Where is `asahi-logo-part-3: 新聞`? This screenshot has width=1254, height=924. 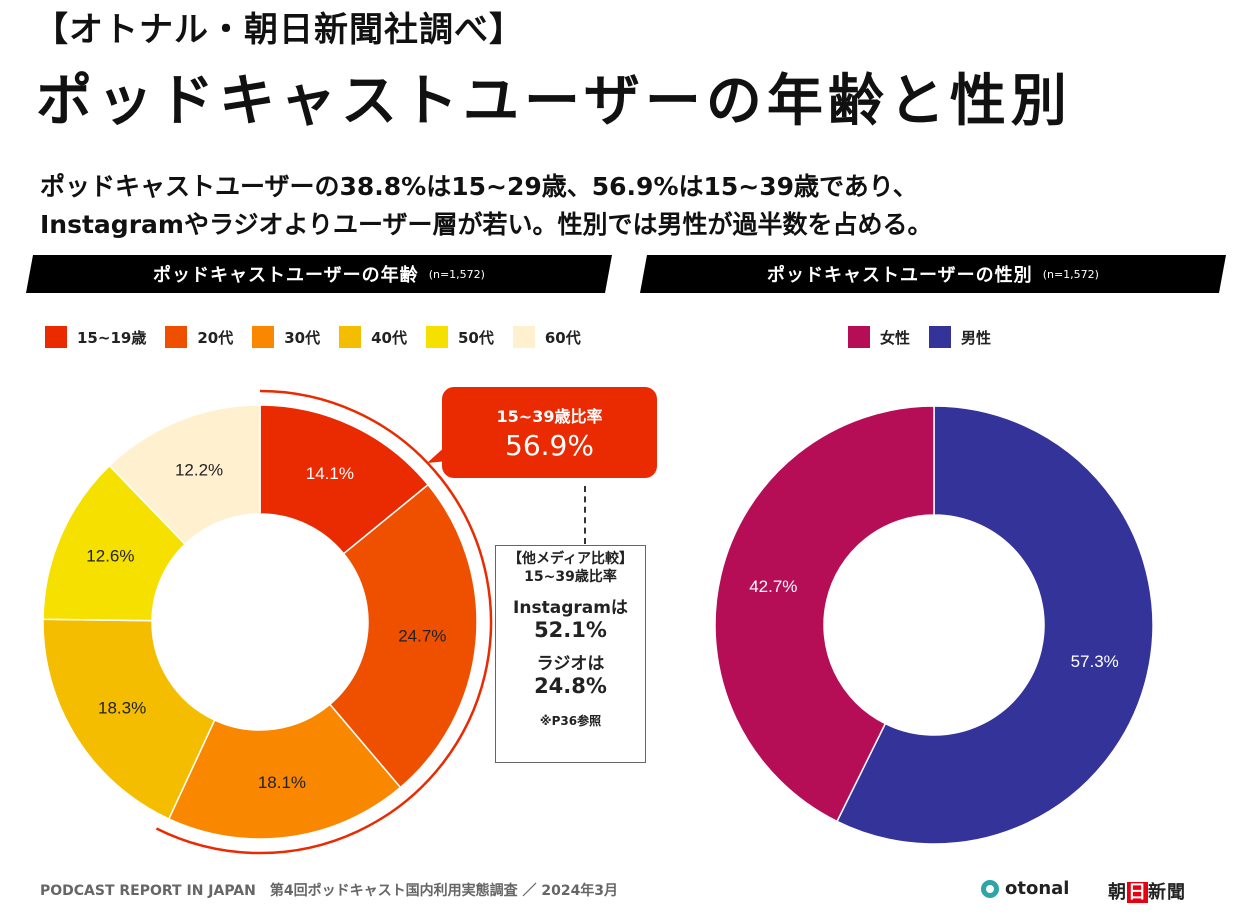
asahi-logo-part-3: 新聞 is located at coordinates (1167, 892).